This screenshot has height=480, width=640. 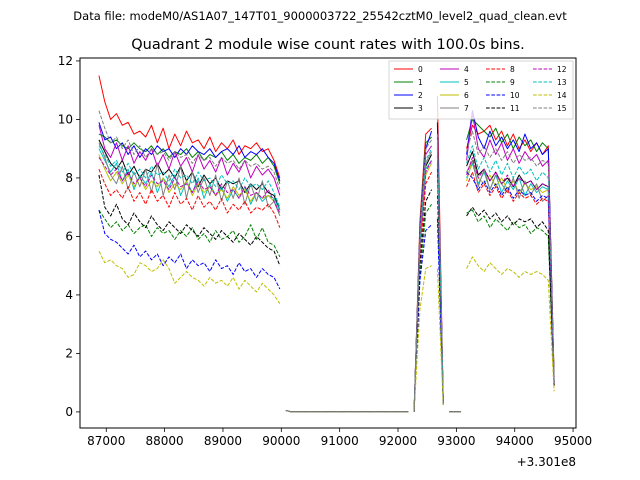 I want to click on series-6-segment, so click(x=510, y=271).